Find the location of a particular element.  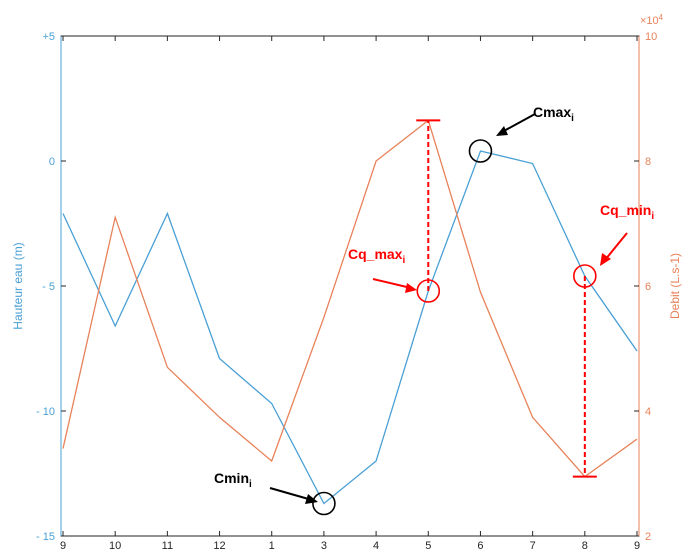

arrow-cmax-head is located at coordinates (502, 131).